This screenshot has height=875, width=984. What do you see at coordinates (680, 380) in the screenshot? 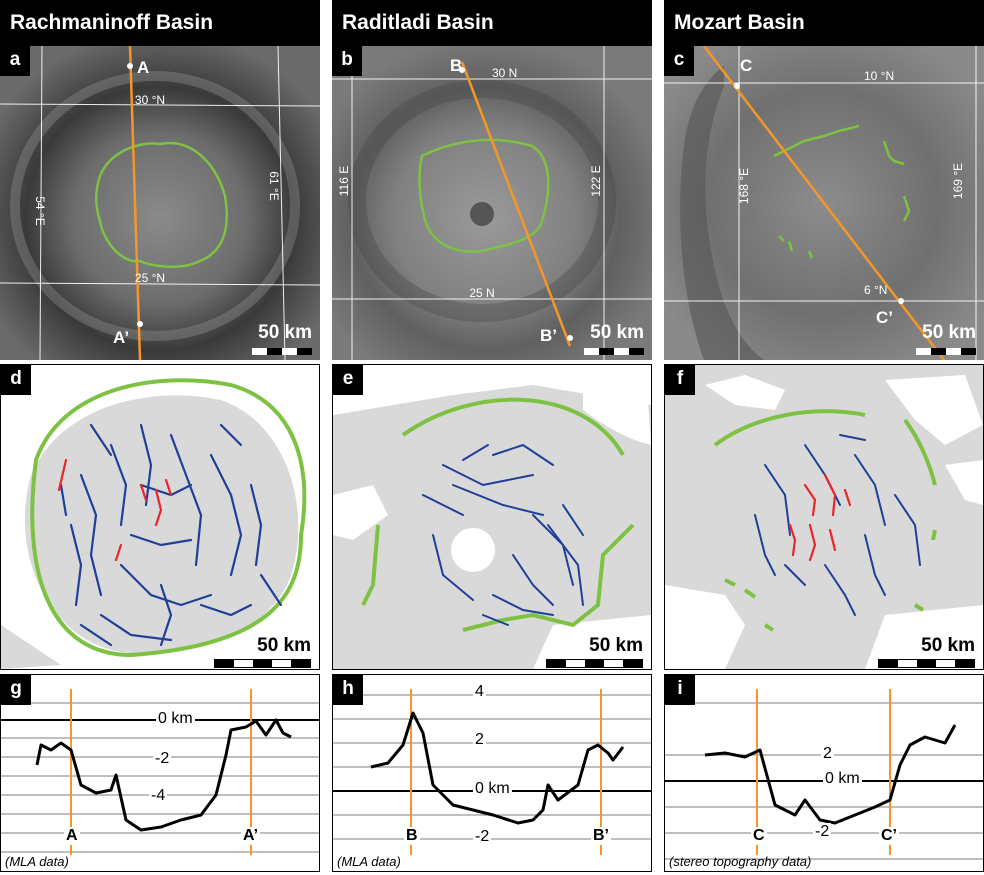
I see `panel-letter: f` at bounding box center [680, 380].